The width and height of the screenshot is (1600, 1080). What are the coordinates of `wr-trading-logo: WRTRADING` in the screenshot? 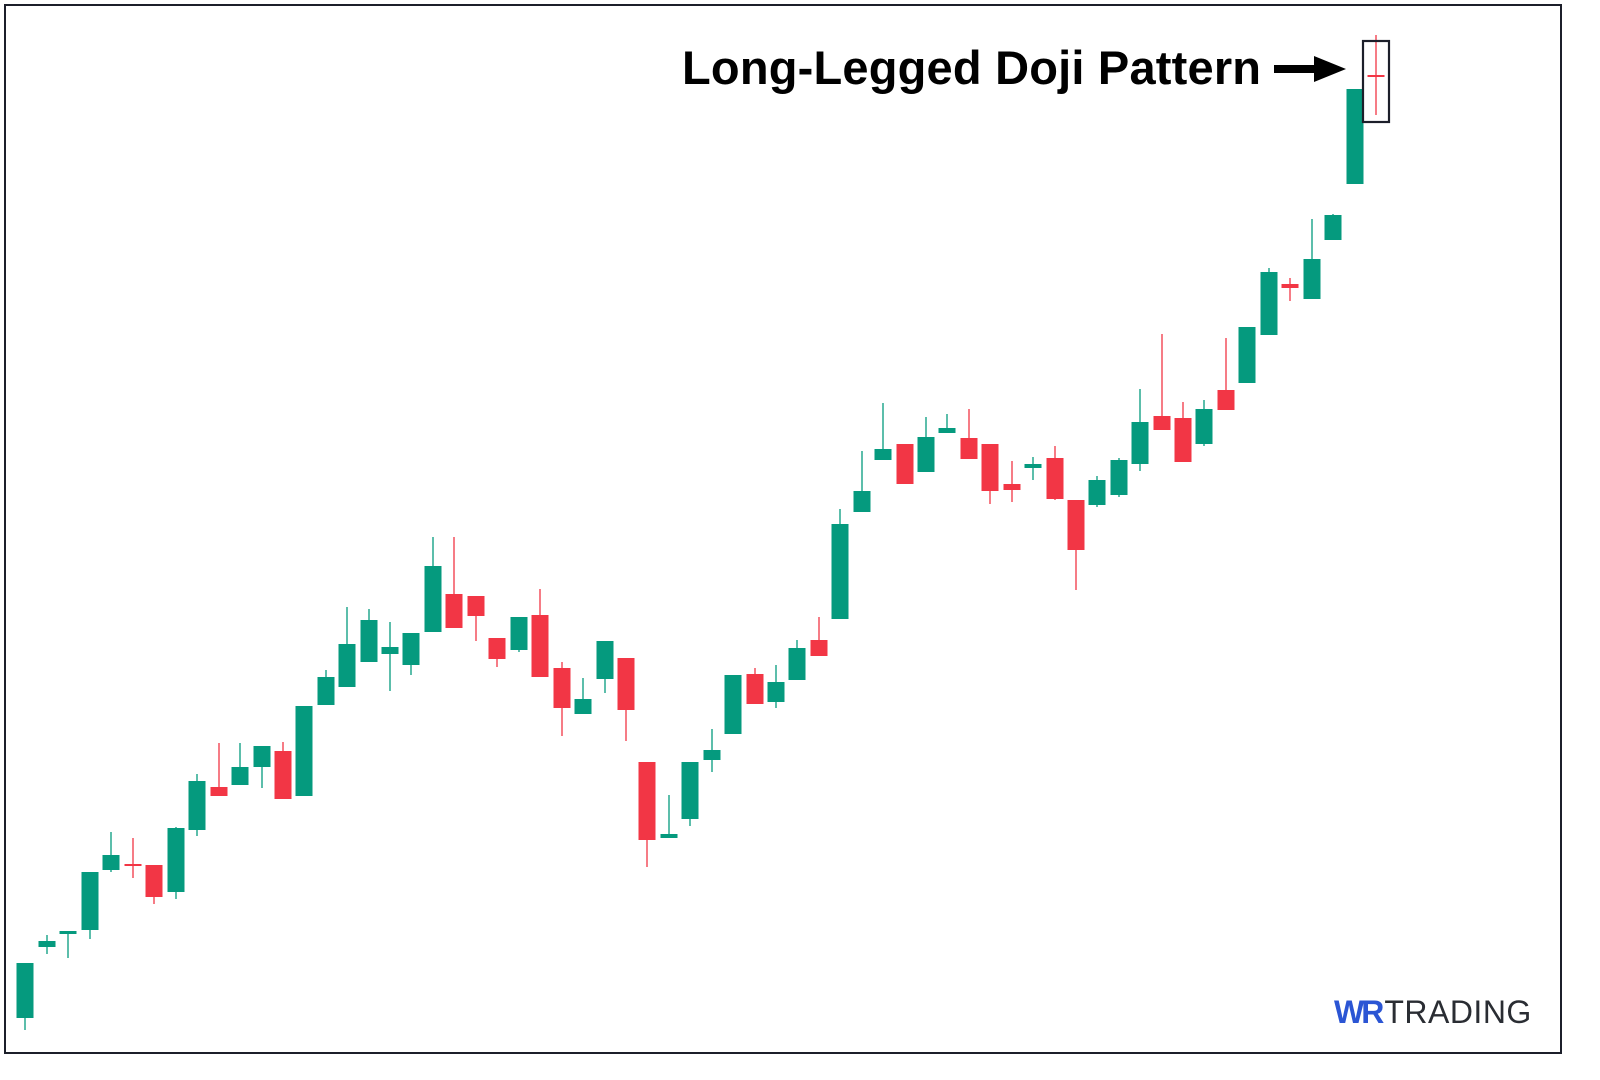 It's located at (1433, 1012).